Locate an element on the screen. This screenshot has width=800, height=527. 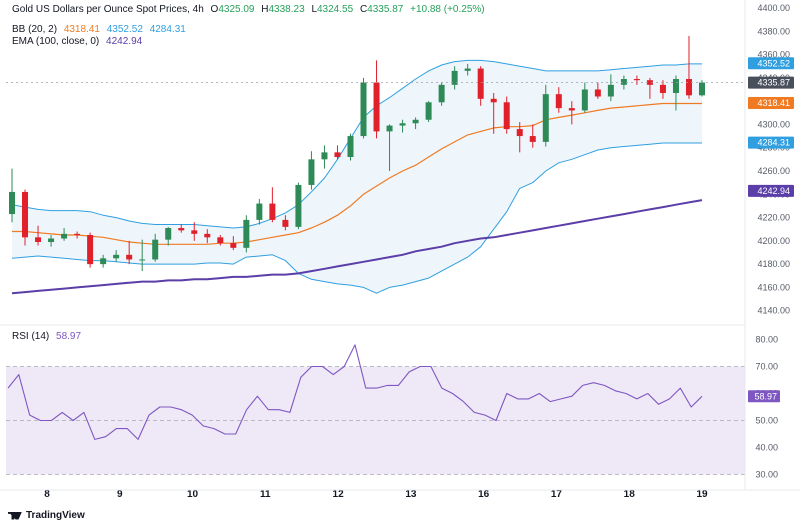
last-price-tag: 4335.87 is located at coordinates (773, 83).